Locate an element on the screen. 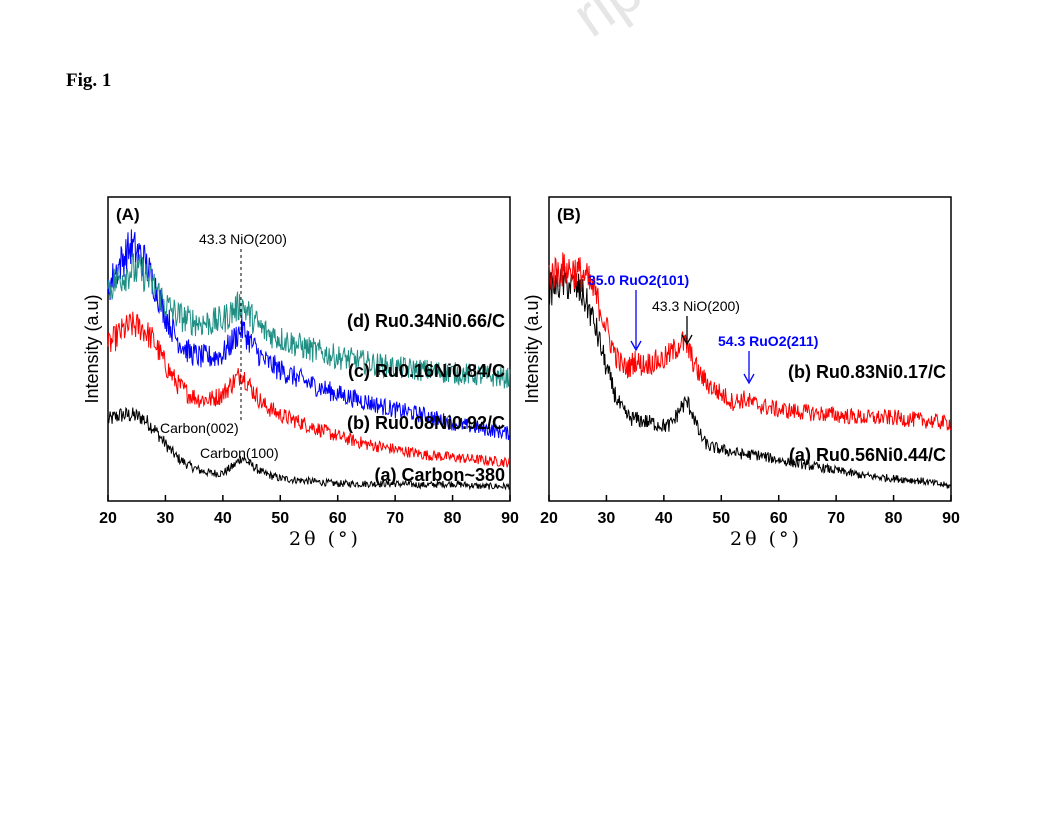  panel-b-nio-arrowhead is located at coordinates (687, 340).